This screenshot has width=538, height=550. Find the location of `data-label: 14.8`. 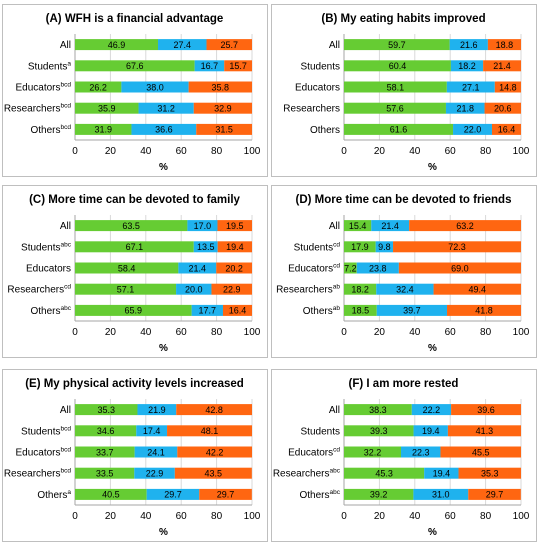

data-label: 14.8 is located at coordinates (508, 87).